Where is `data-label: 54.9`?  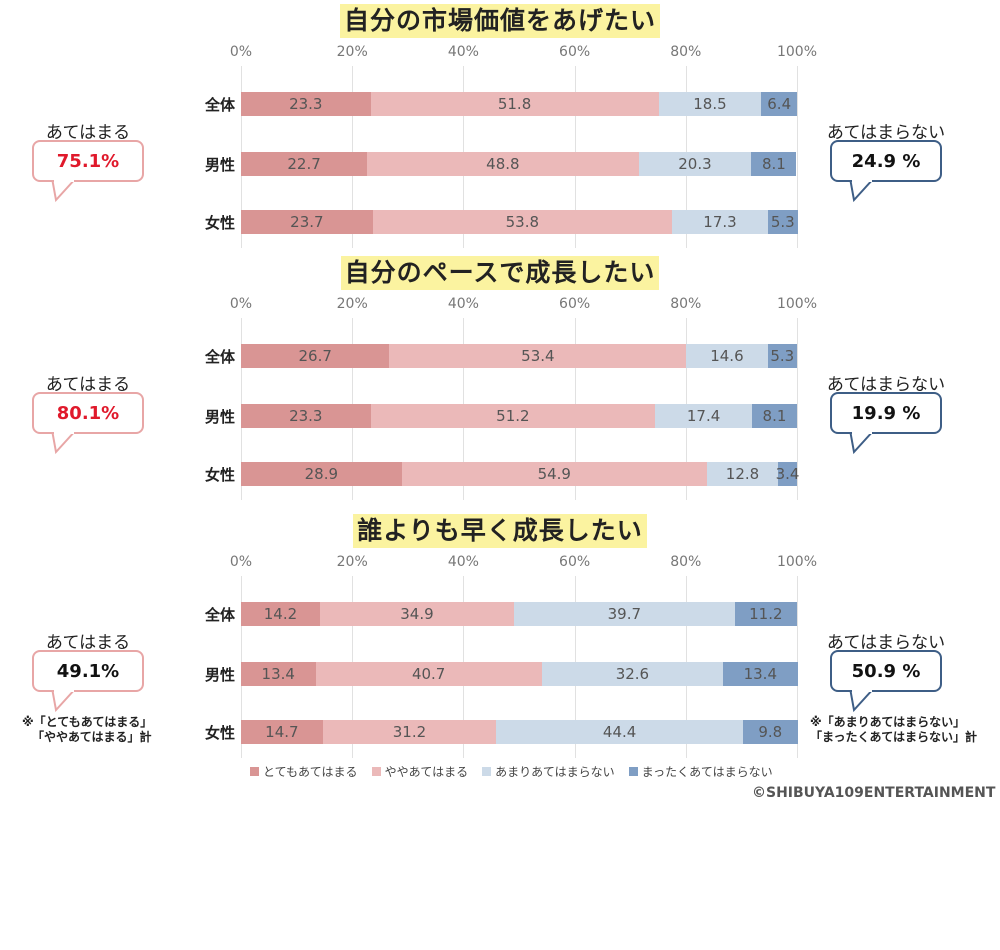 data-label: 54.9 is located at coordinates (554, 474).